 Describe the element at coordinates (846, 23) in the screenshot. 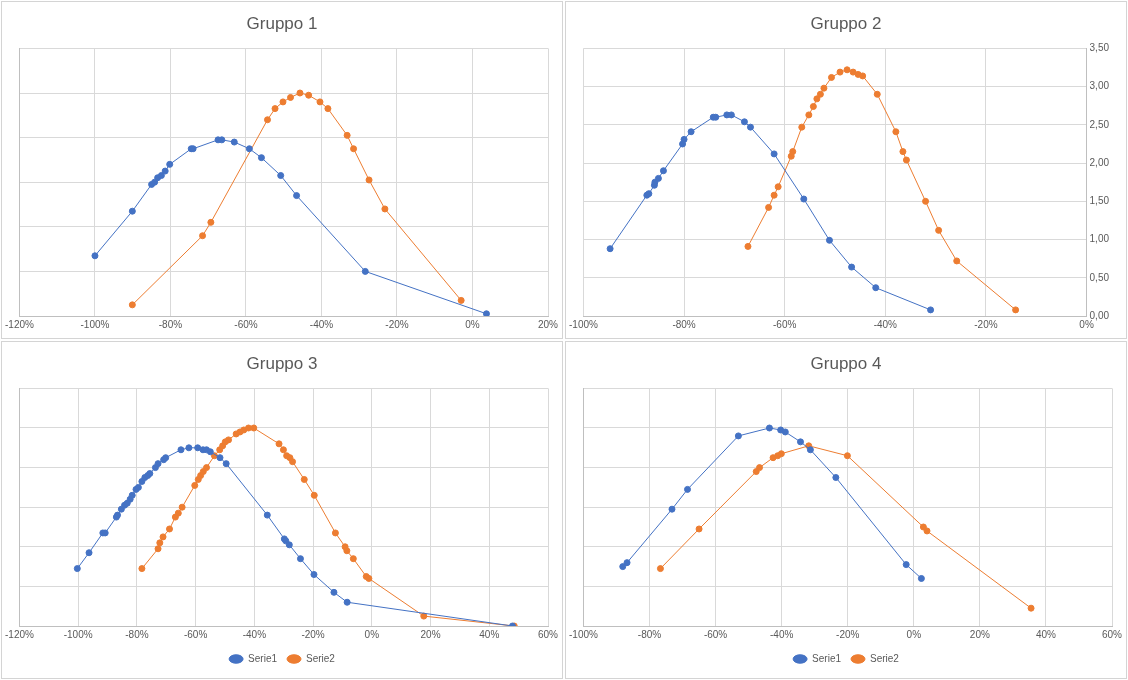

I see `chart-title: Gruppo 2` at that location.